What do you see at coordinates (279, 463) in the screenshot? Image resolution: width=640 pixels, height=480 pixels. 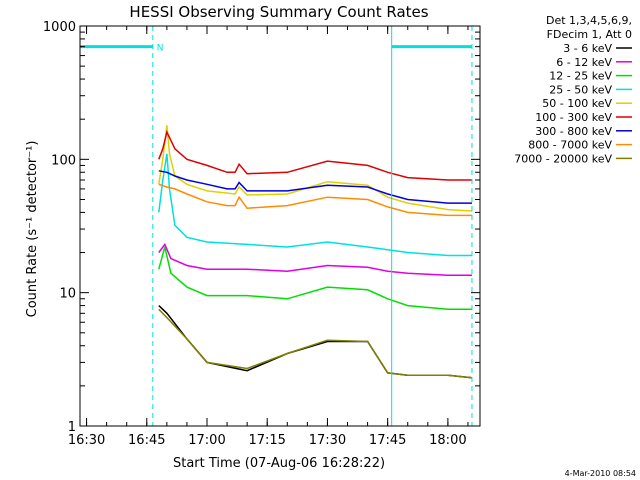 I see `x-axis-label: Start Time (07-Aug-06 16:28:22)` at bounding box center [279, 463].